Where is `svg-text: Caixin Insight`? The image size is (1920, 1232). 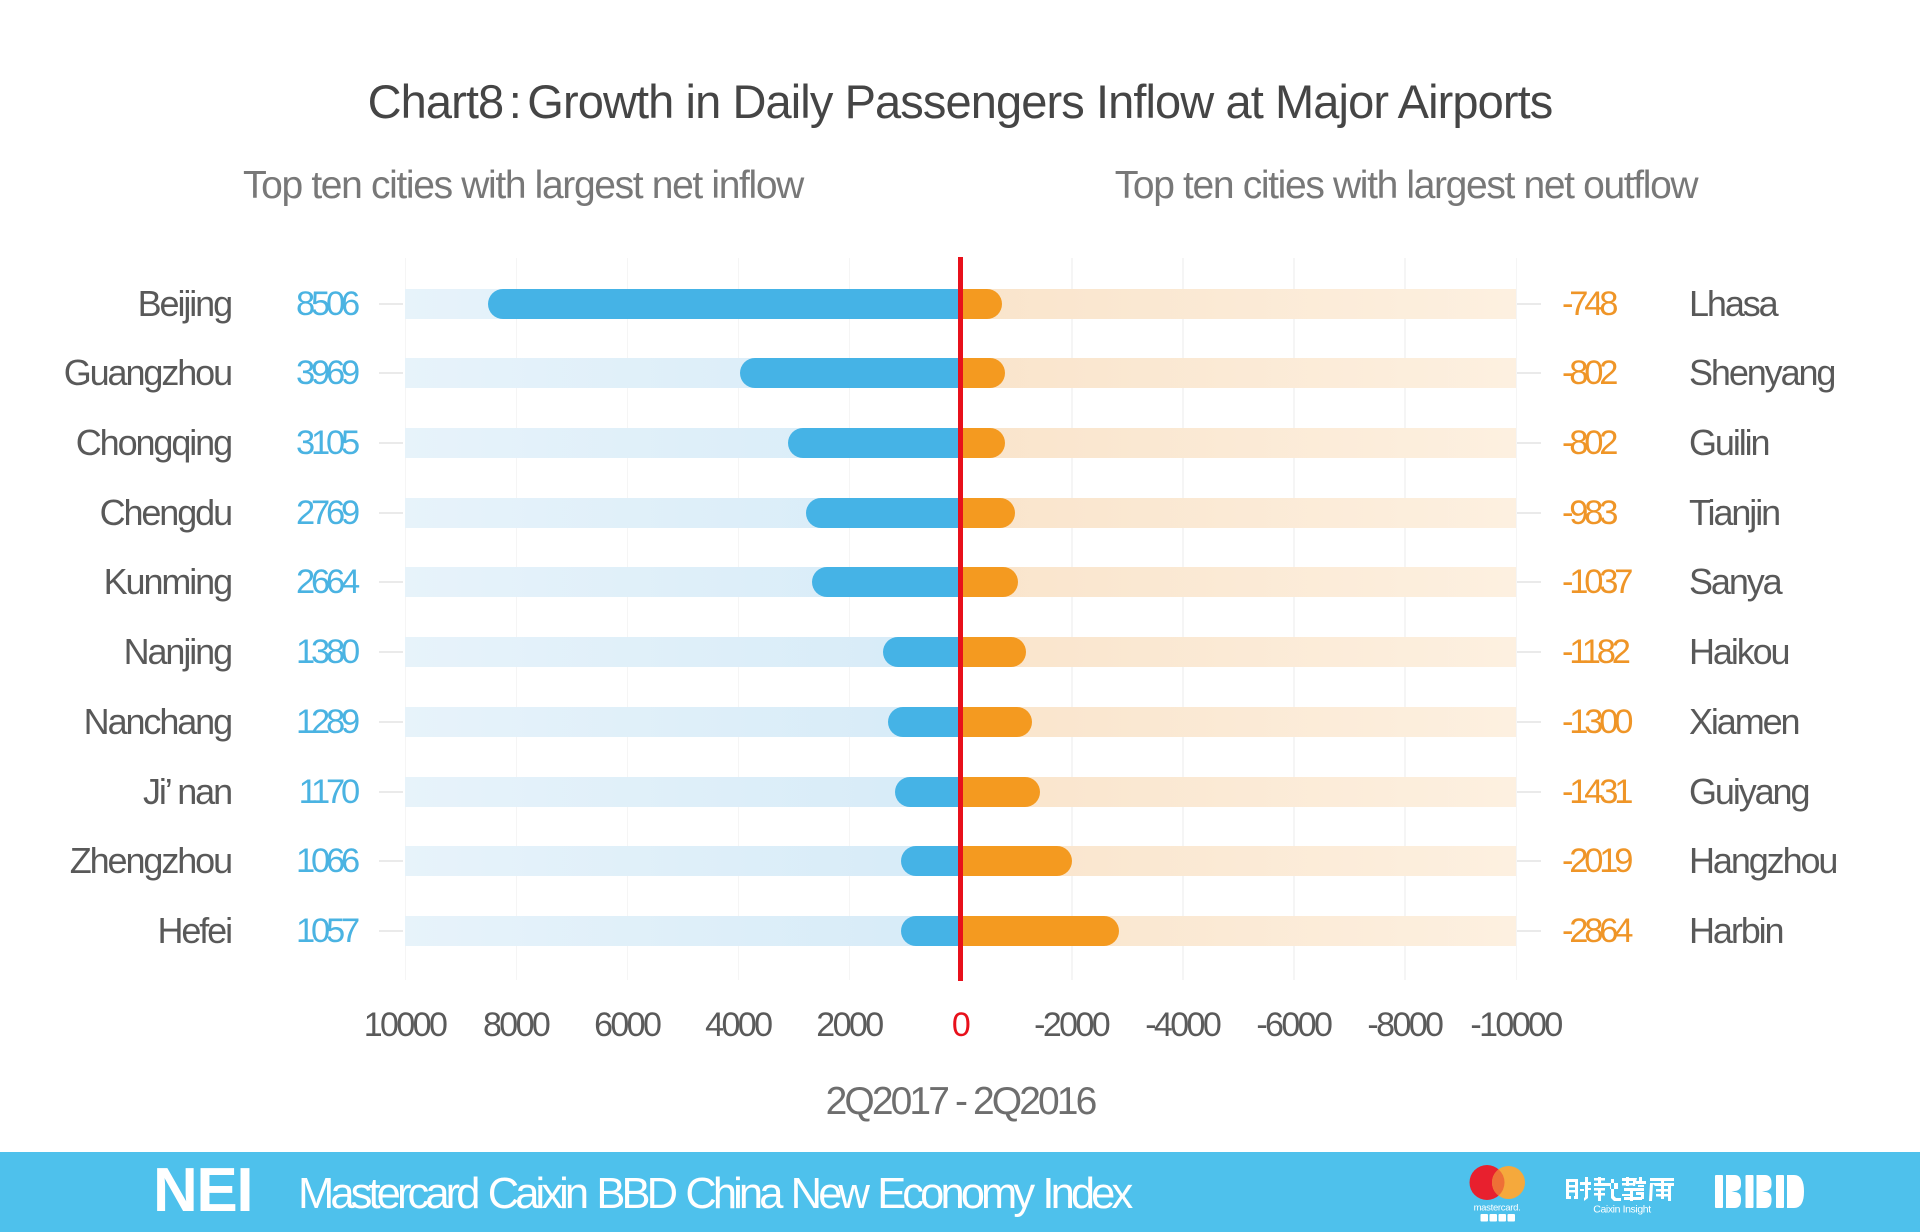
svg-text: Caixin Insight is located at coordinates (1622, 1210).